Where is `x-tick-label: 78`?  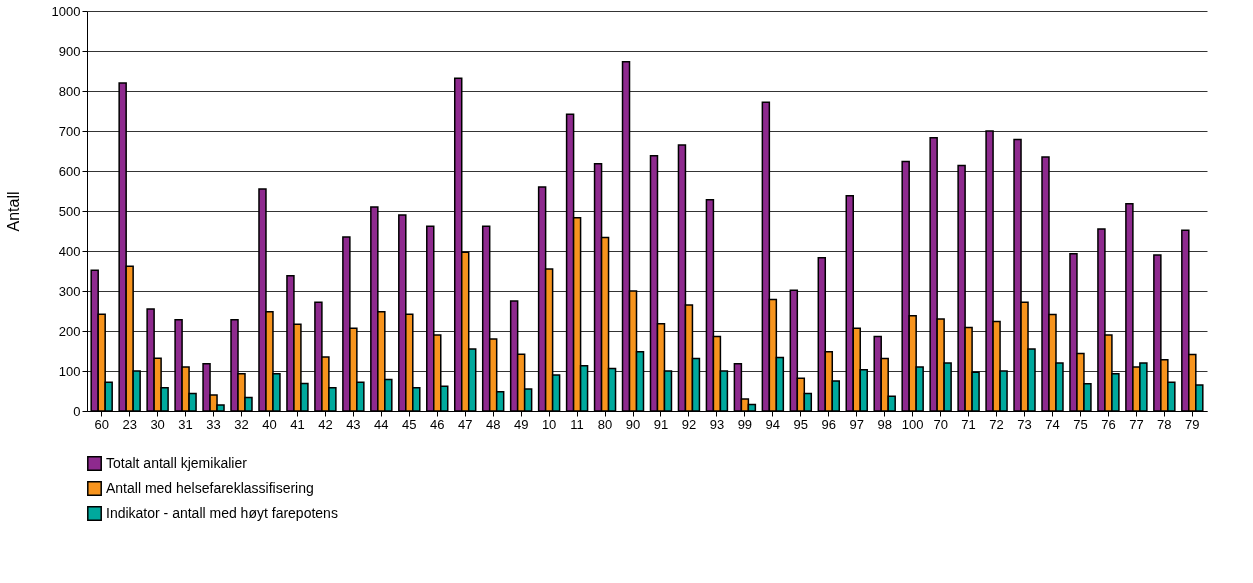
x-tick-label: 78 is located at coordinates (1164, 424).